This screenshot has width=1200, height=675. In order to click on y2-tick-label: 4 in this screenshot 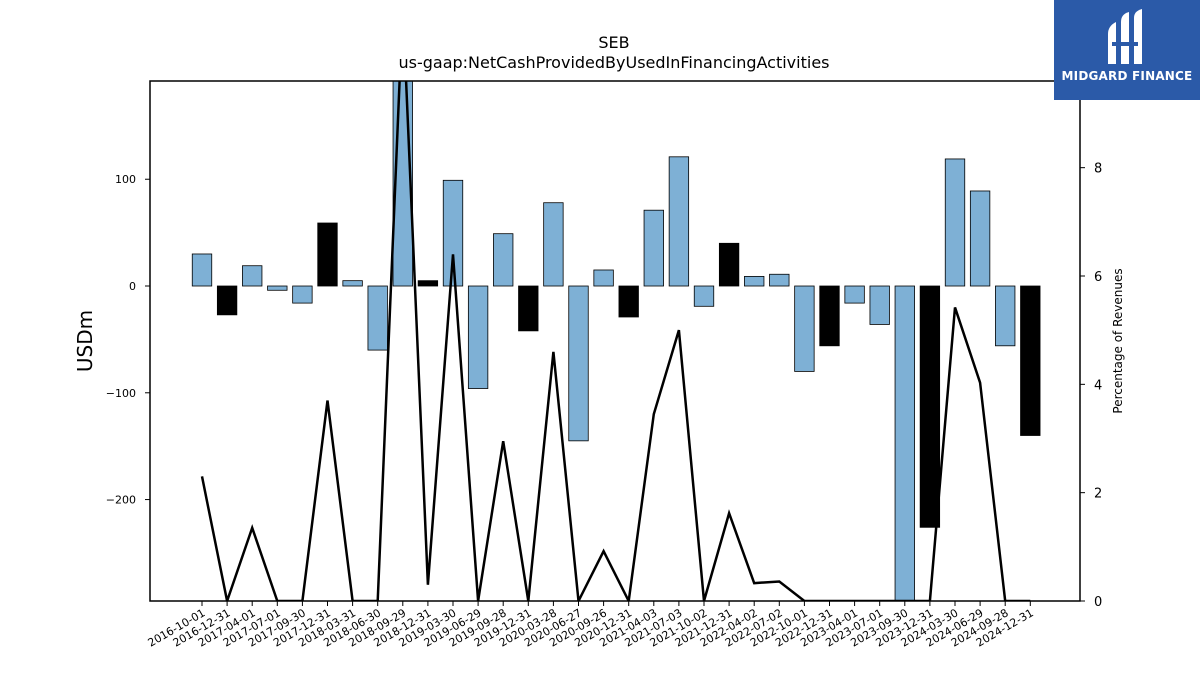, I will do `click(1098, 385)`.